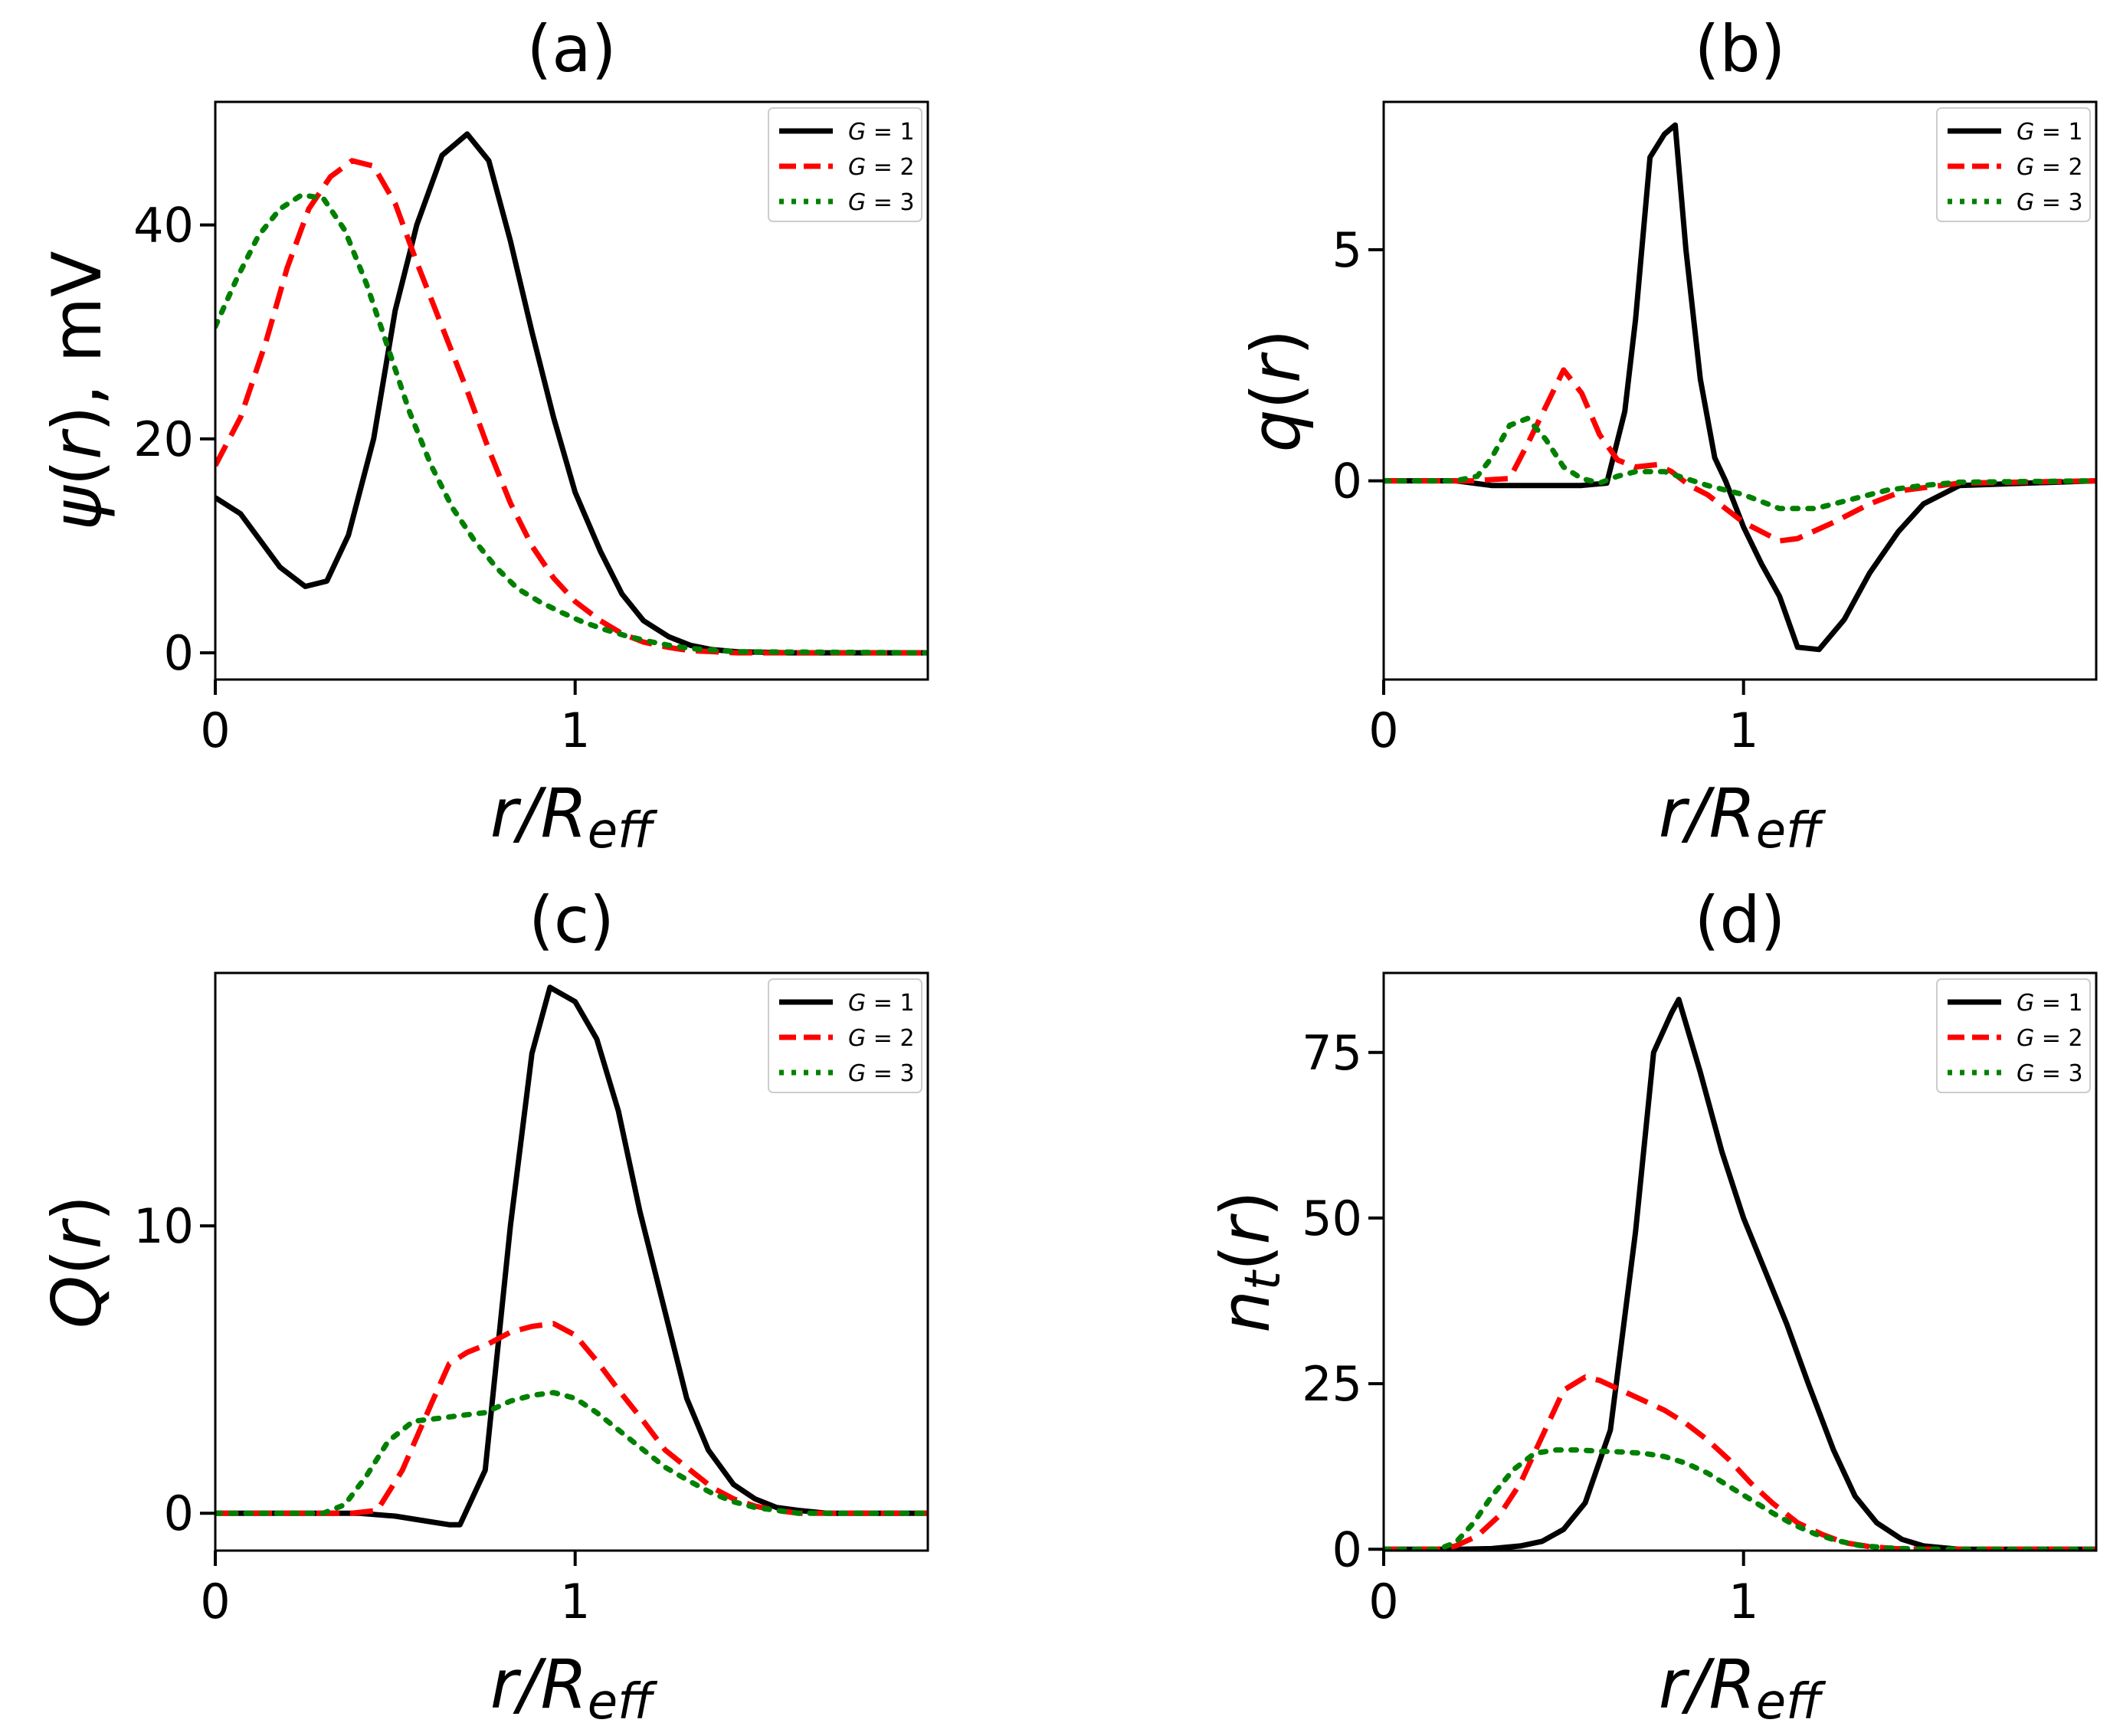 The height and width of the screenshot is (1736, 2110). What do you see at coordinates (1332, 1384) in the screenshot?
I see `y-tick-label: 25` at bounding box center [1332, 1384].